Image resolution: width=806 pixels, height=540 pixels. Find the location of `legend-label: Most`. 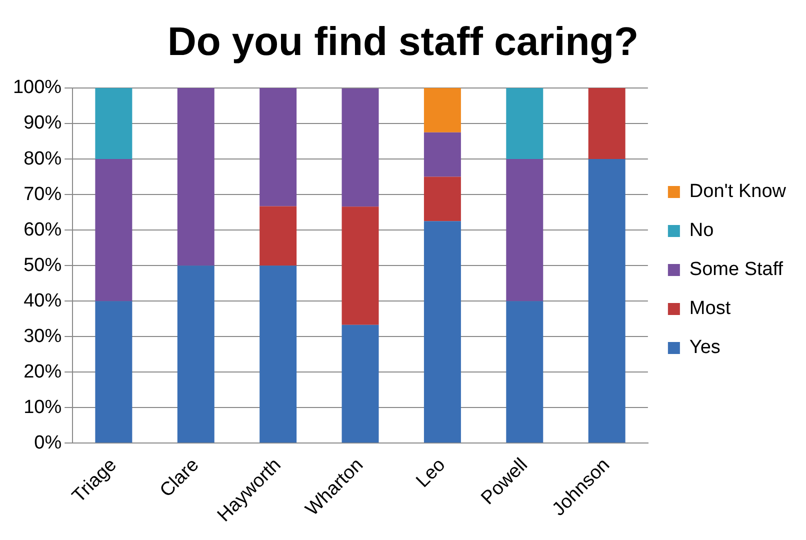

legend-label: Most is located at coordinates (710, 309).